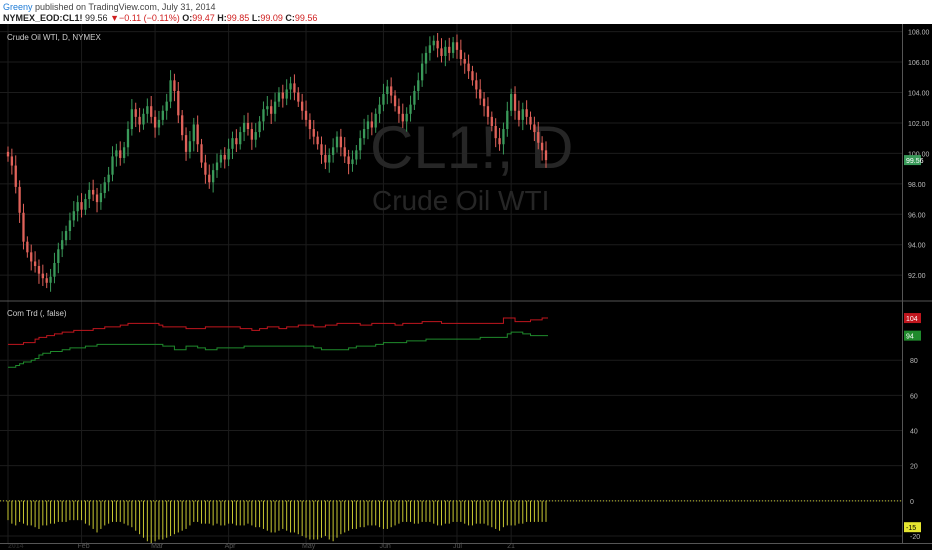  I want to click on lower-badge-box, so click(912, 335).